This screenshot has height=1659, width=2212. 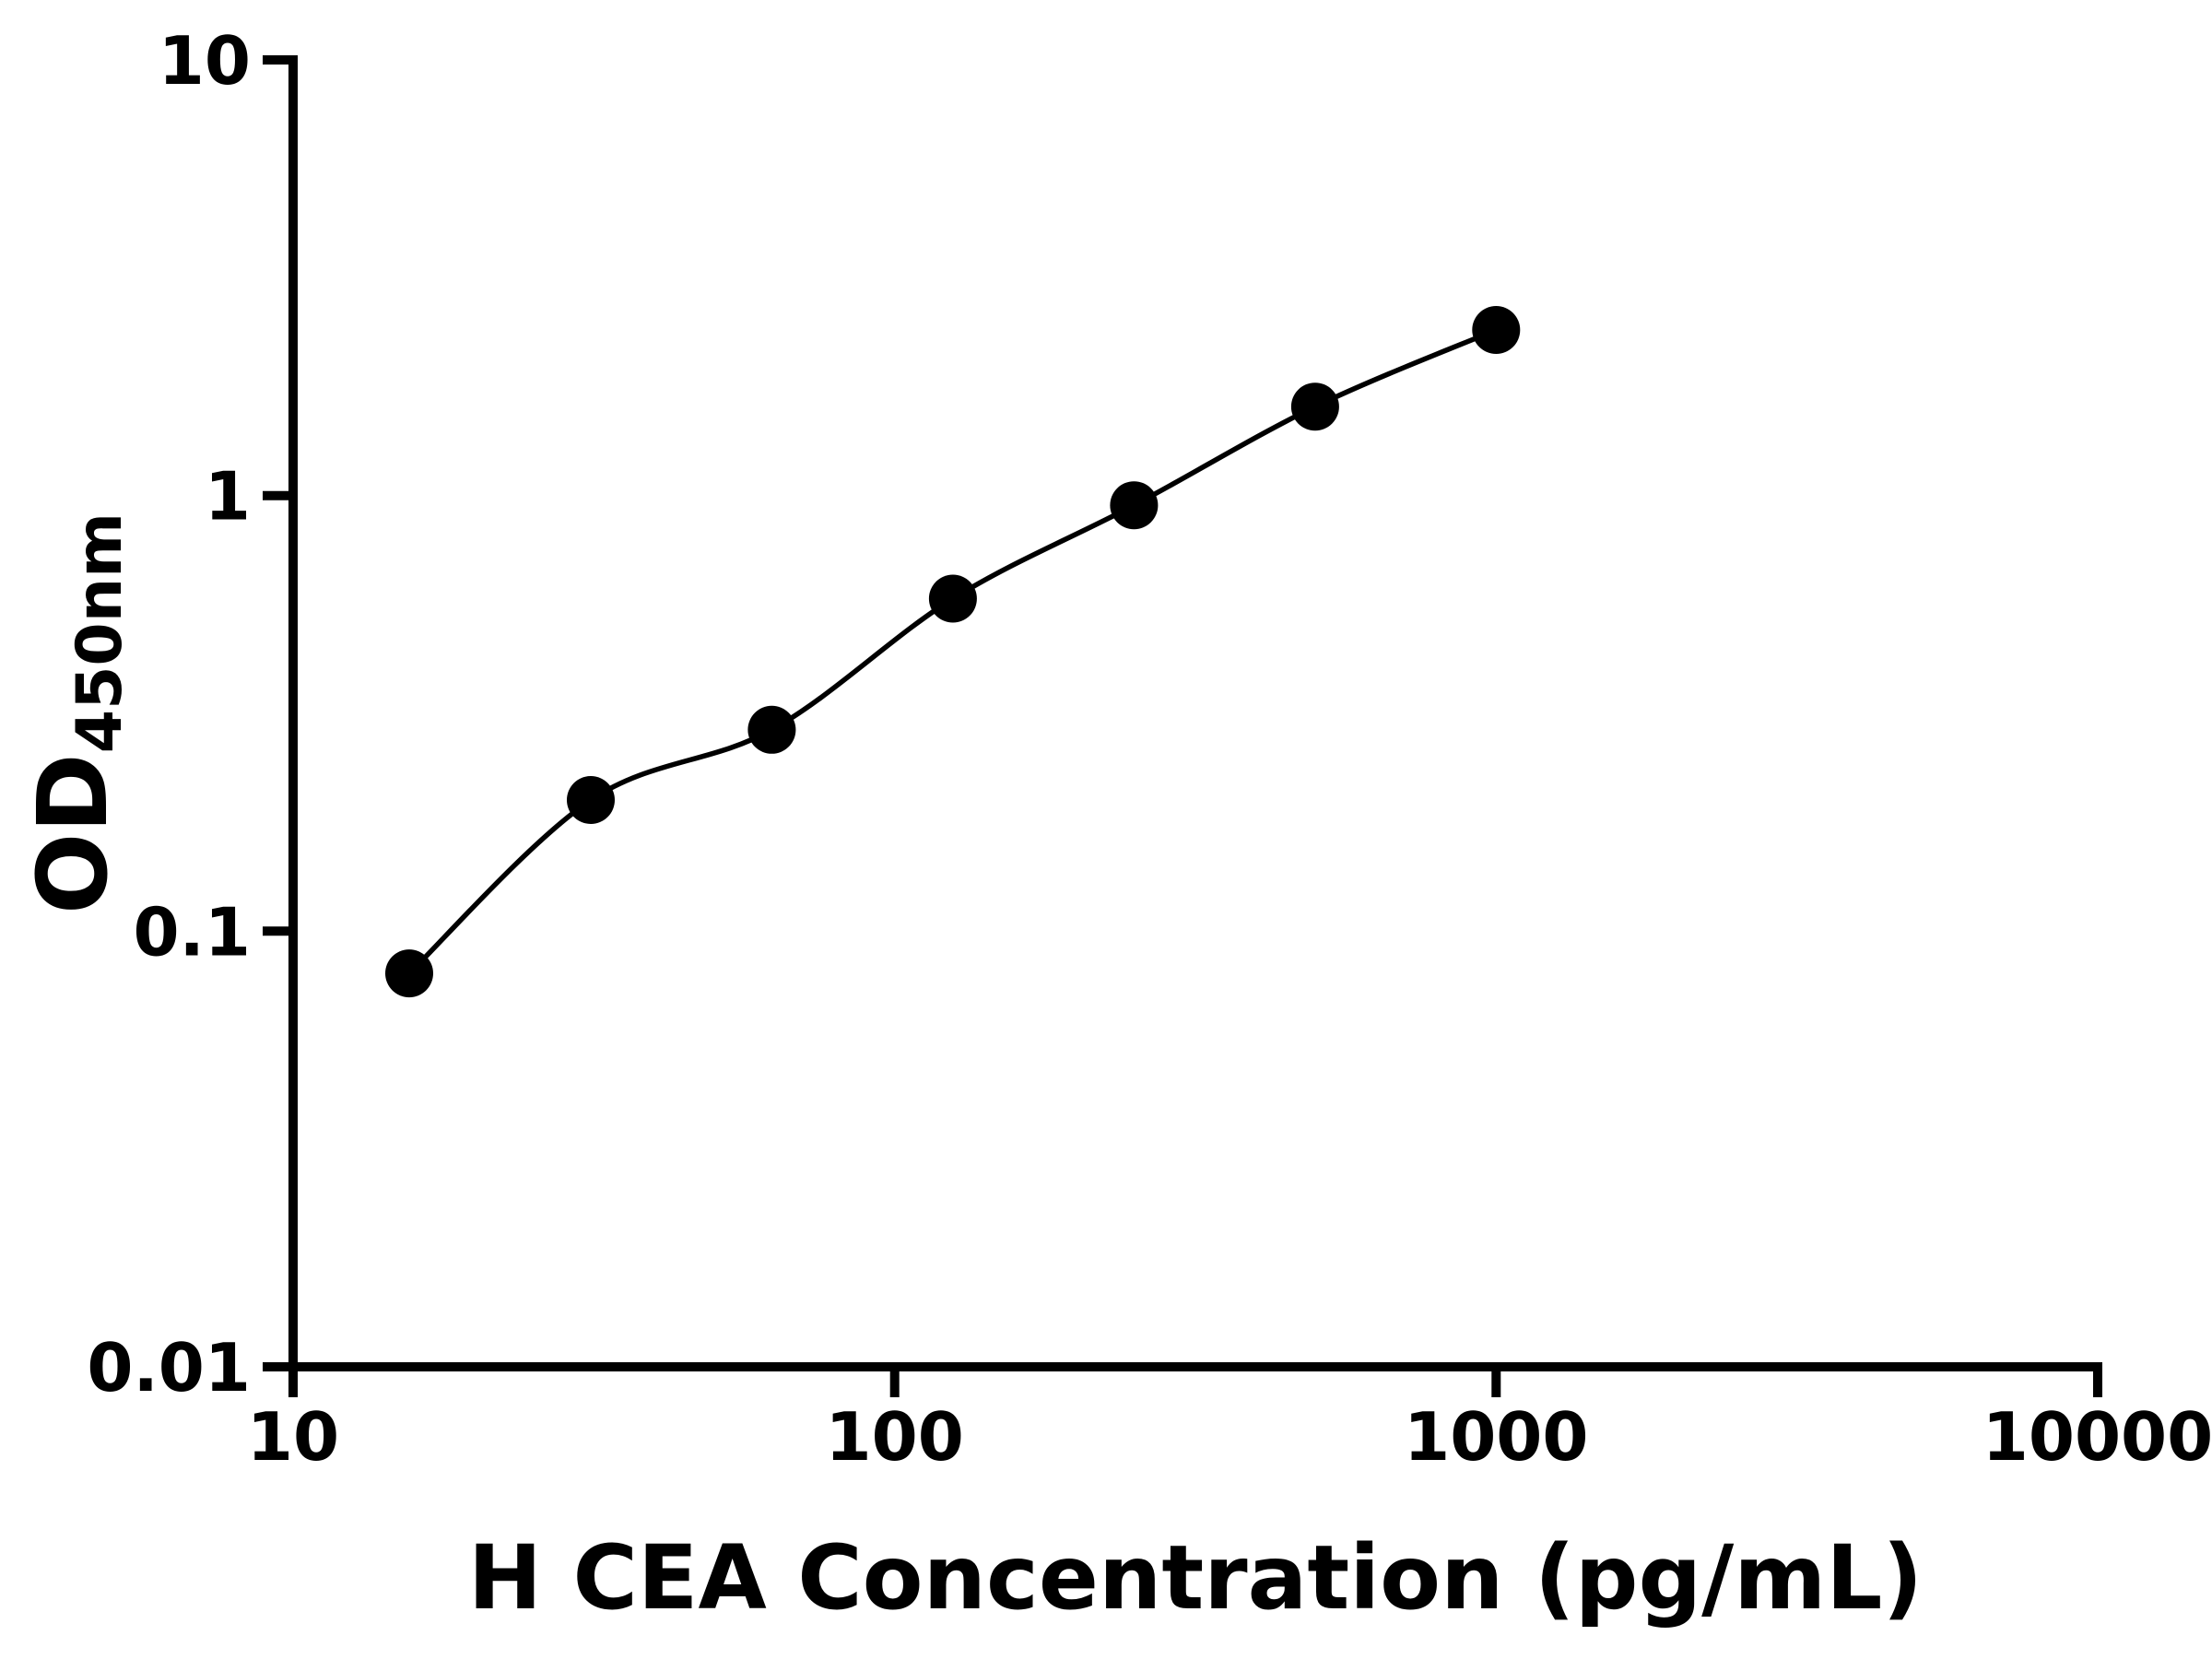 I want to click on y-tick-label: 1, so click(x=228, y=496).